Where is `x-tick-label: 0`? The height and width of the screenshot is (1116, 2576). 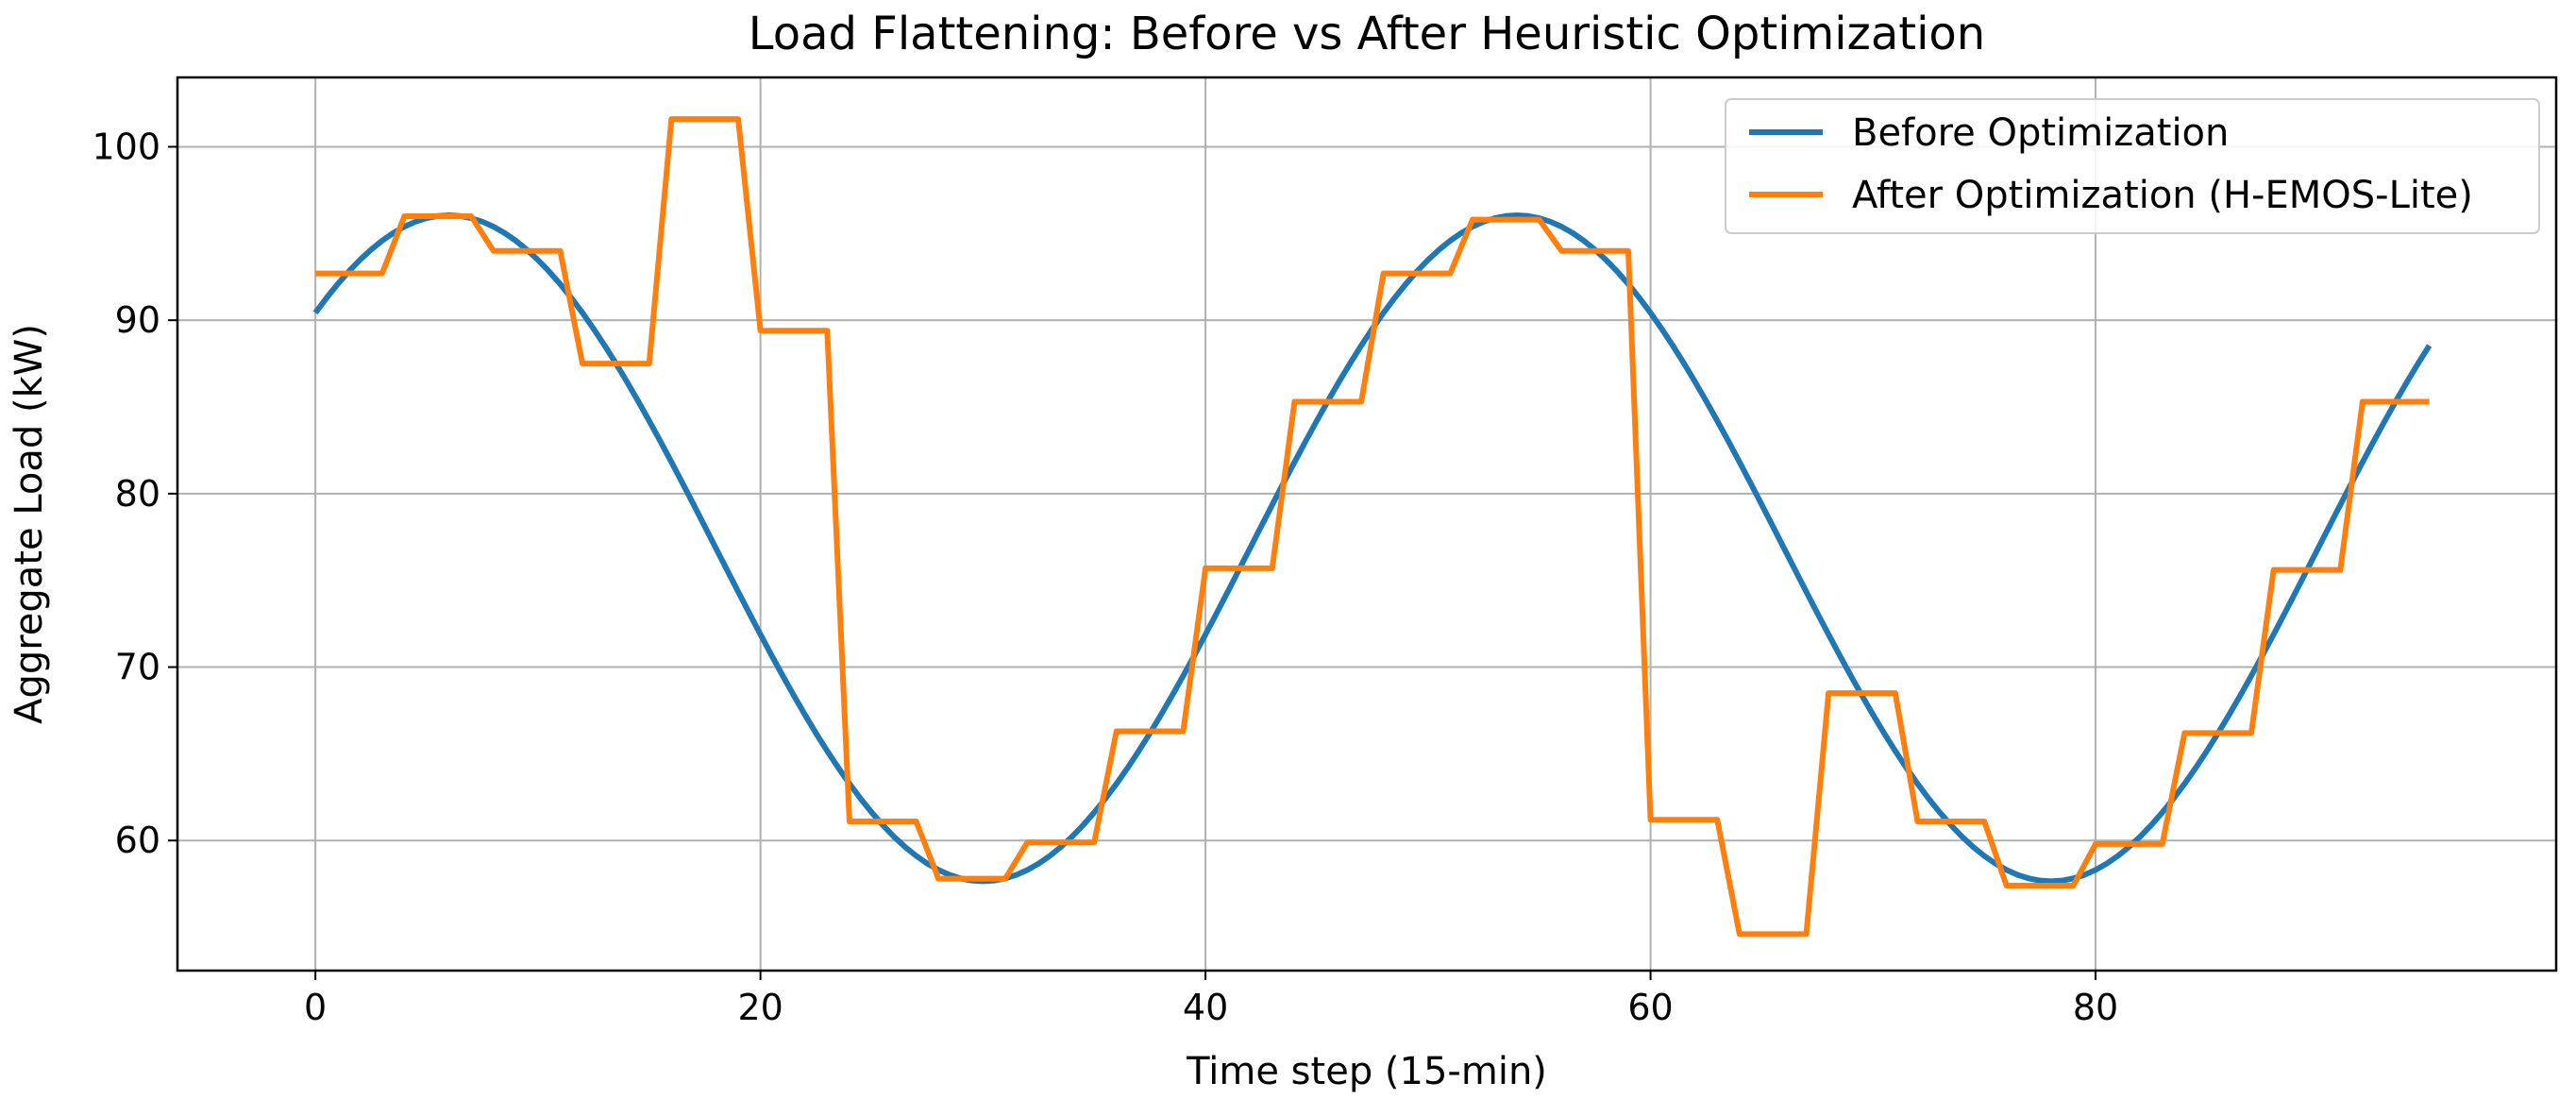 x-tick-label: 0 is located at coordinates (316, 1007).